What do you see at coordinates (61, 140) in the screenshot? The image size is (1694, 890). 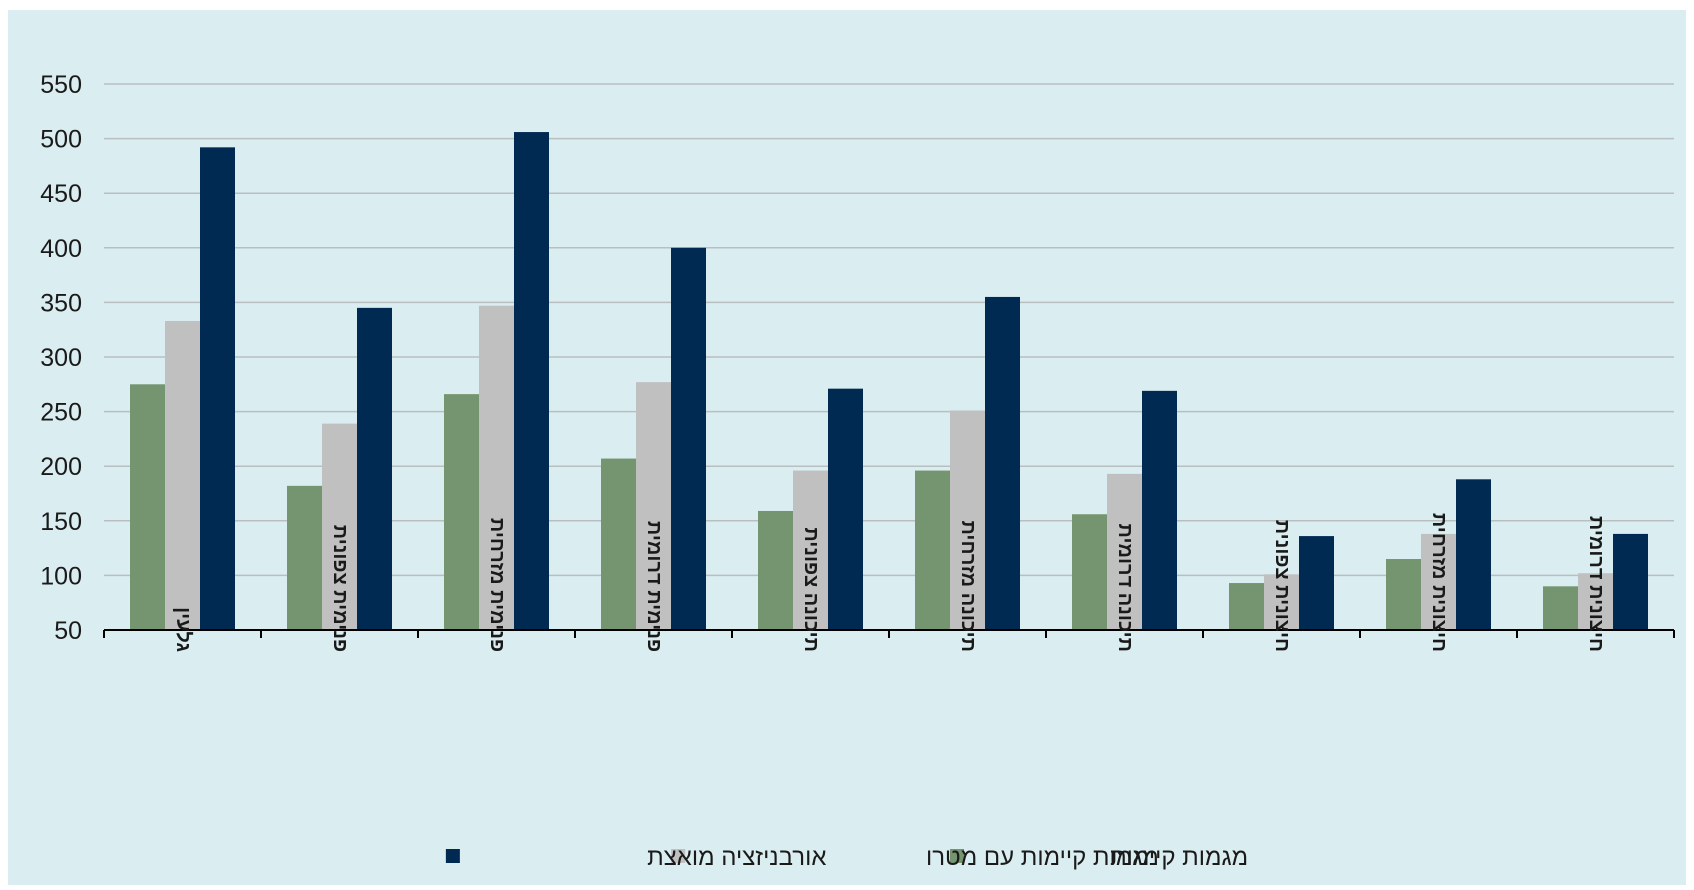 I see `y-tick-label: 500` at bounding box center [61, 140].